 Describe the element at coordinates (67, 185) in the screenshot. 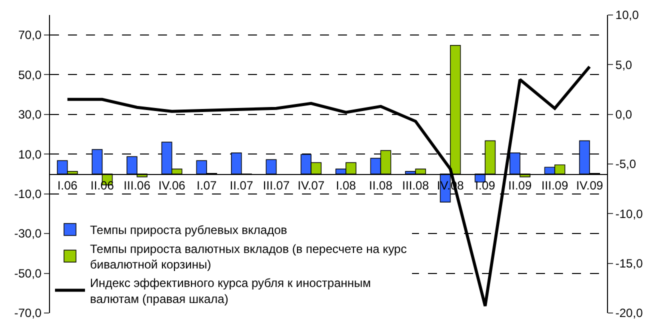

I see `x-tick-label: I.06` at that location.